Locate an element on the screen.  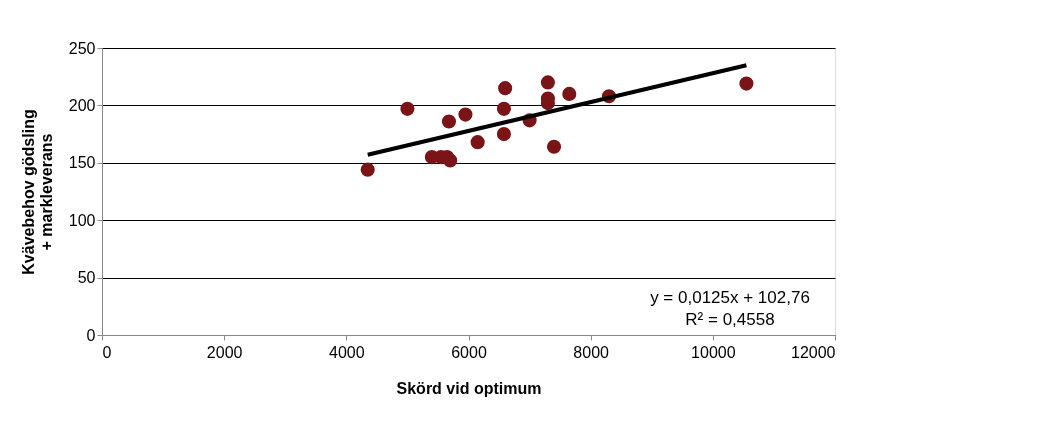
y-axis-title: Kvävebehov gödsling + markleverans is located at coordinates (37, 192).